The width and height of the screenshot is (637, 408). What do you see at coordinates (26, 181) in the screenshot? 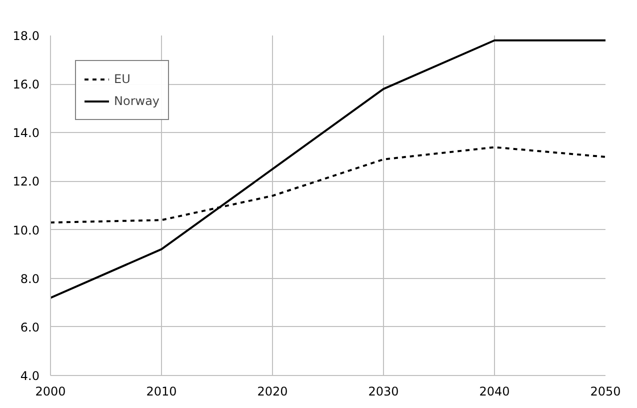
I see `y-tick-label: 12.0` at bounding box center [26, 181].